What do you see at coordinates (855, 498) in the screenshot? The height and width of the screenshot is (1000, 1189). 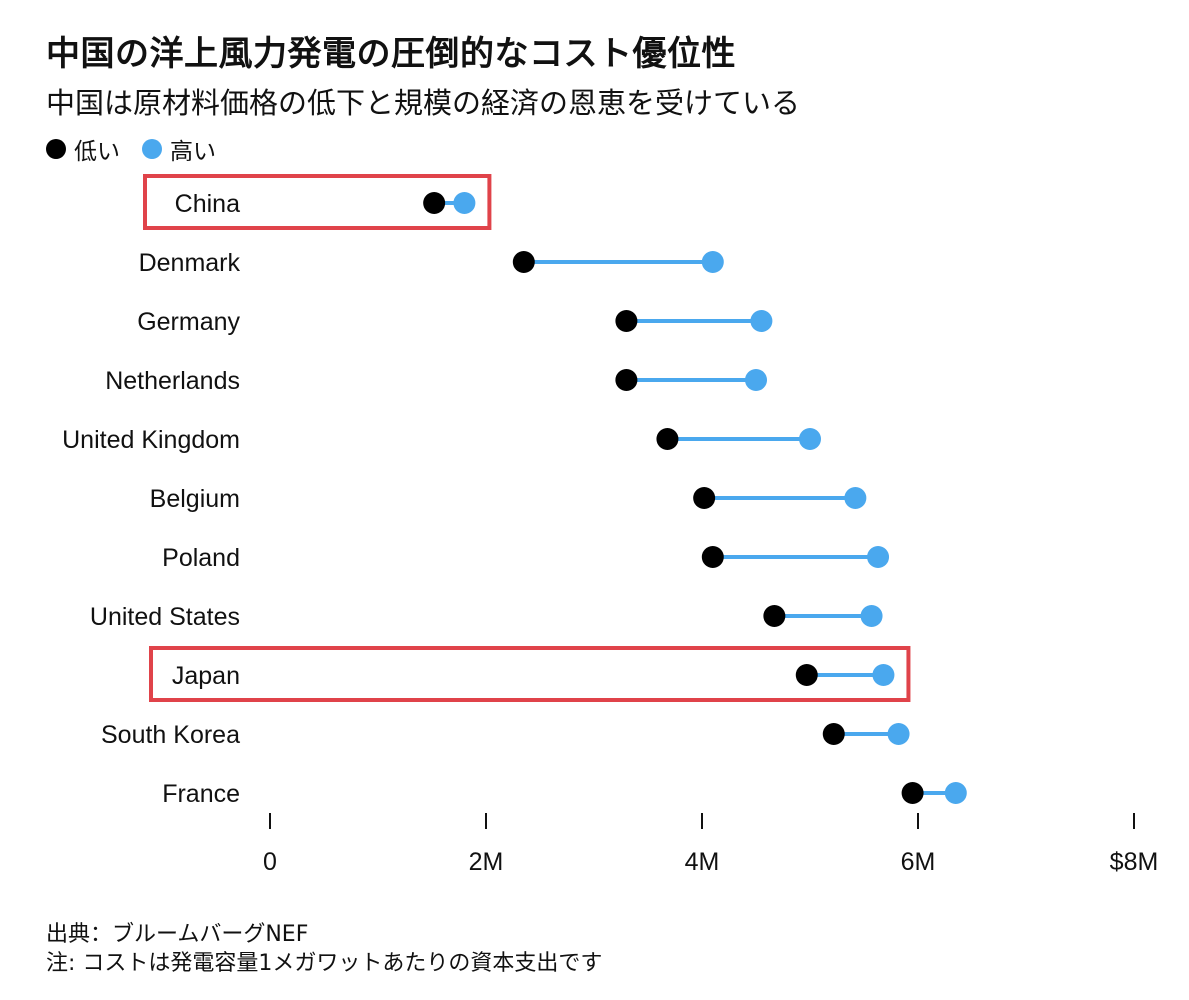 I see `high-point-belgium` at bounding box center [855, 498].